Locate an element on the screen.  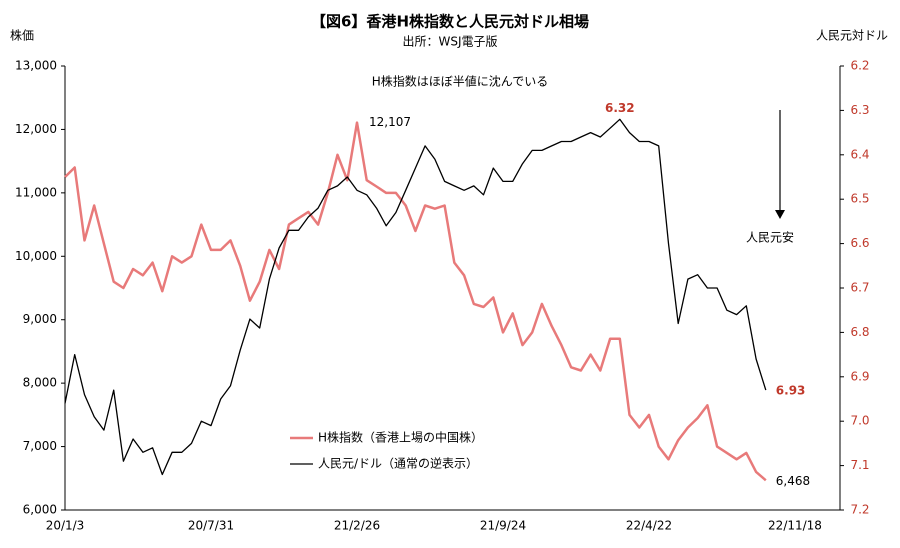
legend-label: H株指数（香港上場の中国株） is located at coordinates (400, 437).